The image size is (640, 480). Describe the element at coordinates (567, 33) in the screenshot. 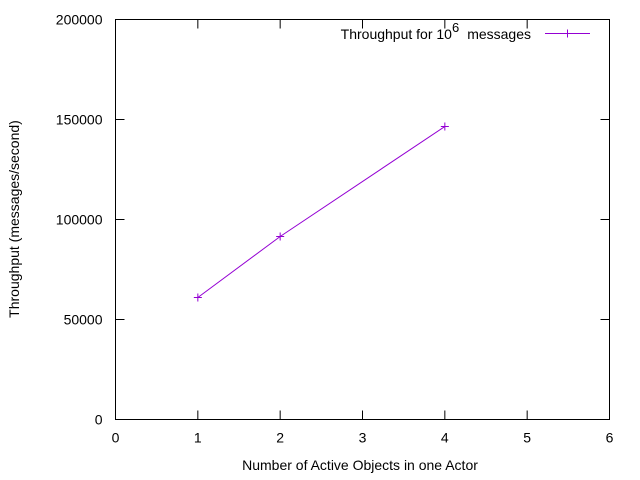

I see `legend-marker` at that location.